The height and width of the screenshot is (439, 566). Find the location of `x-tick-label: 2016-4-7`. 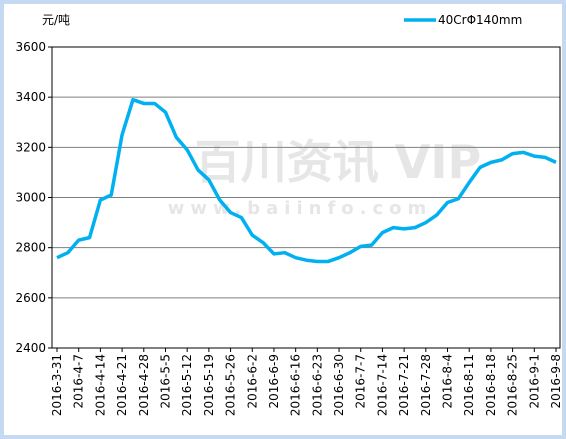

x-tick-label: 2016-4-7 is located at coordinates (79, 381).